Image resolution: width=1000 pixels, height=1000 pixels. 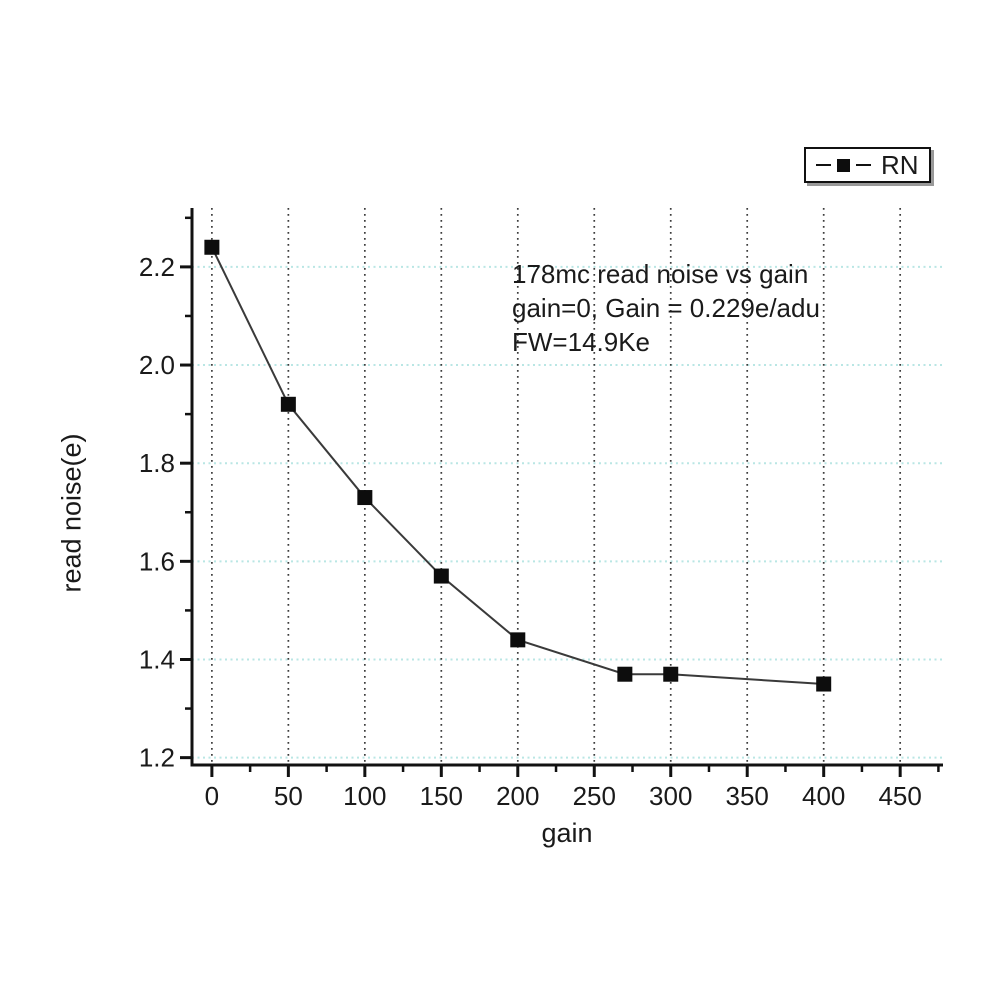 I want to click on y-tick-label: 1.2, so click(x=157, y=758).